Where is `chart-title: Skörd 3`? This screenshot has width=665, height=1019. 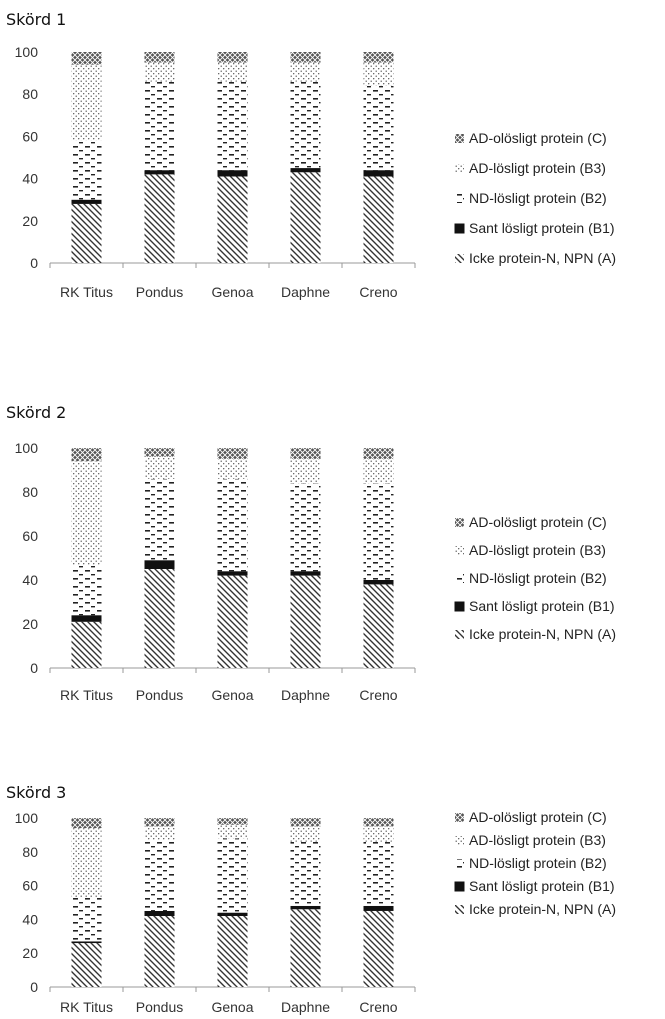
chart-title: Skörd 3 is located at coordinates (36, 792).